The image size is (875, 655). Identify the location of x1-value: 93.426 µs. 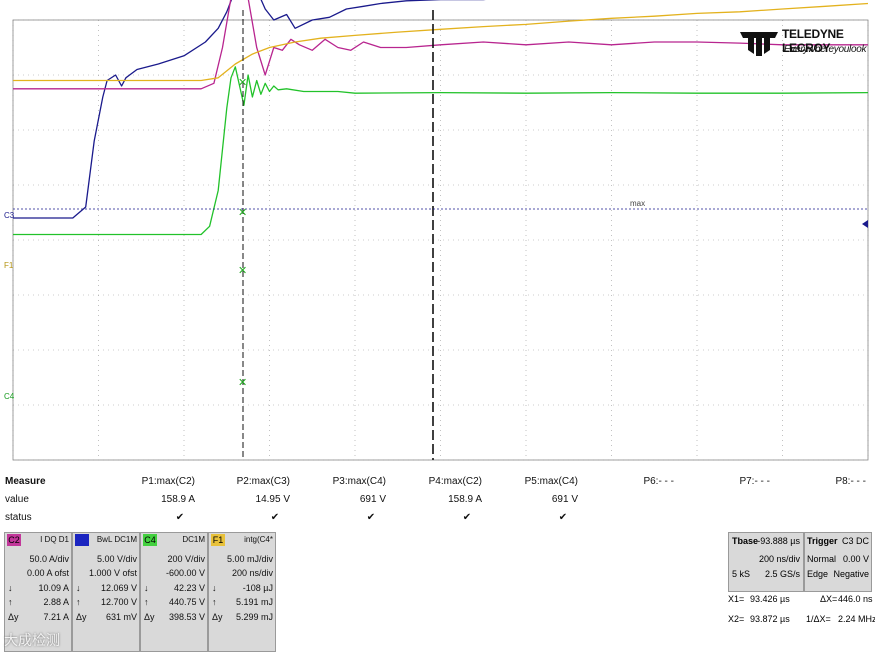
(770, 599).